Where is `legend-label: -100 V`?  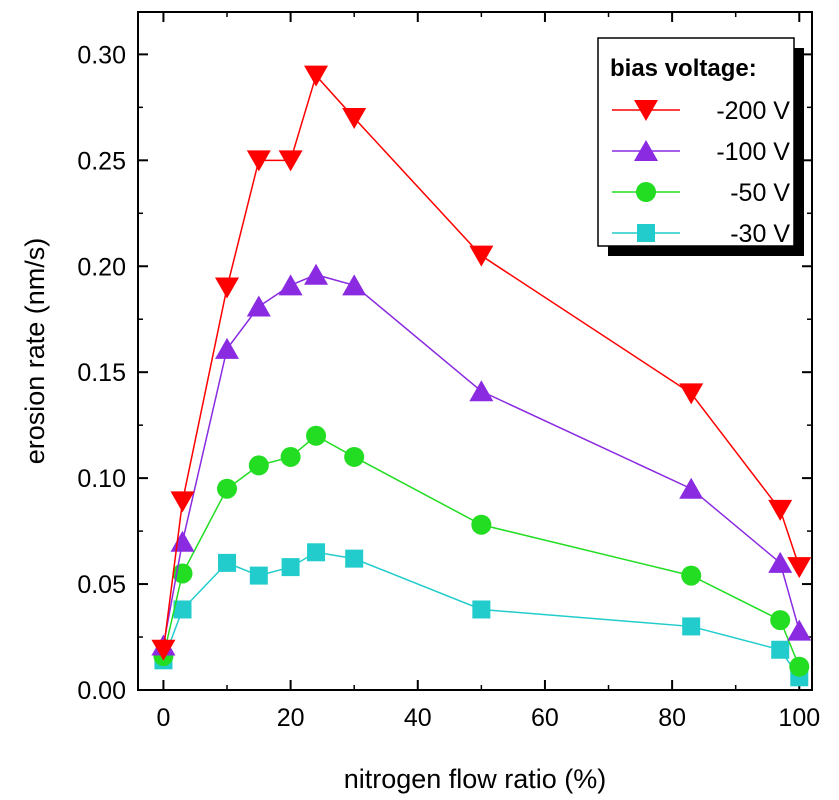 legend-label: -100 V is located at coordinates (753, 152).